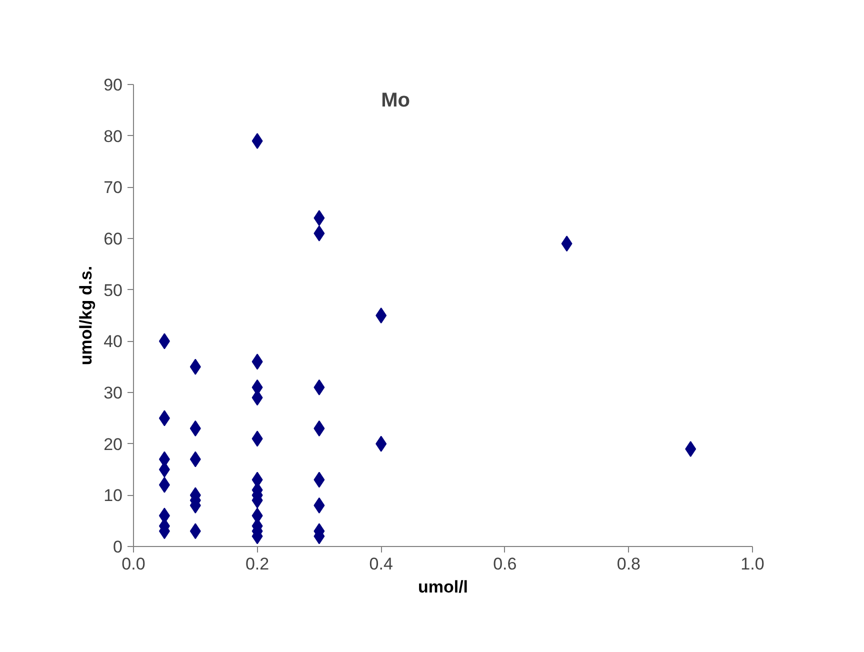 This screenshot has height=652, width=864. Describe the element at coordinates (134, 564) in the screenshot. I see `x-tick-label: 0.0` at that location.